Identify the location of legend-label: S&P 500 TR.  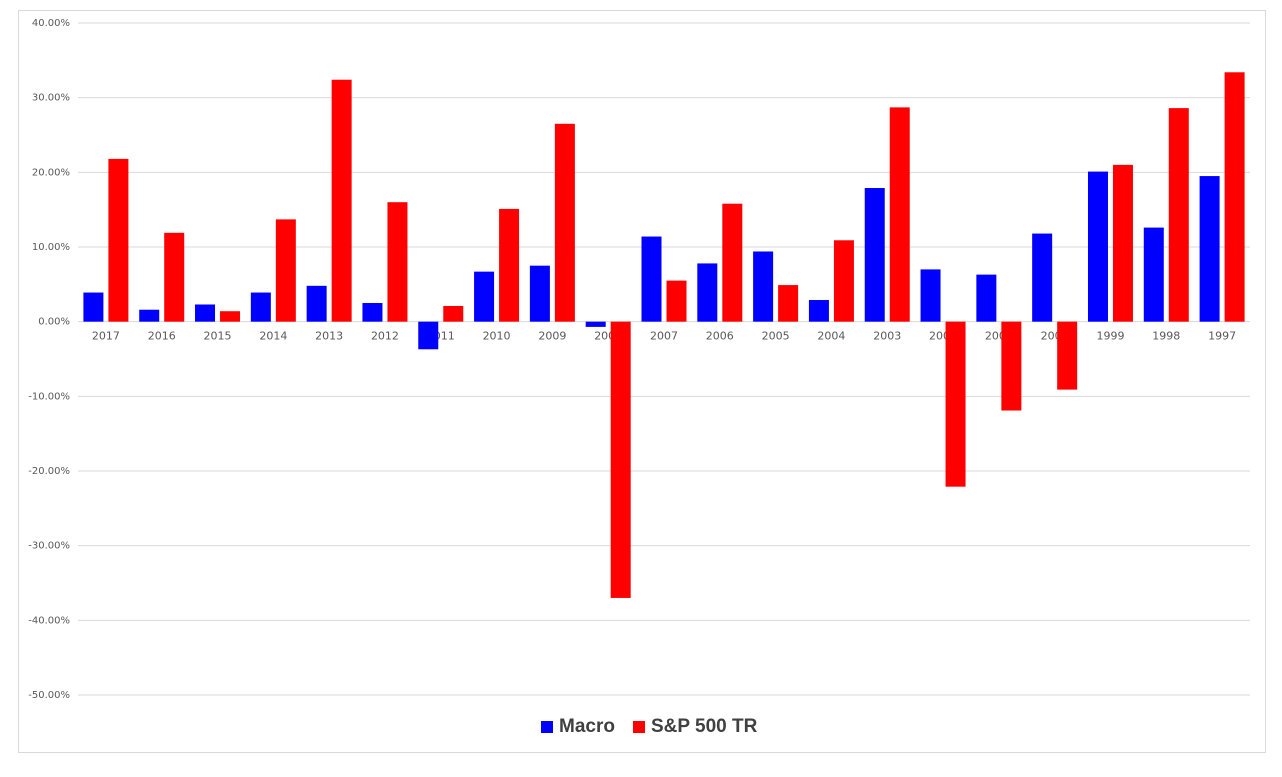
(704, 726).